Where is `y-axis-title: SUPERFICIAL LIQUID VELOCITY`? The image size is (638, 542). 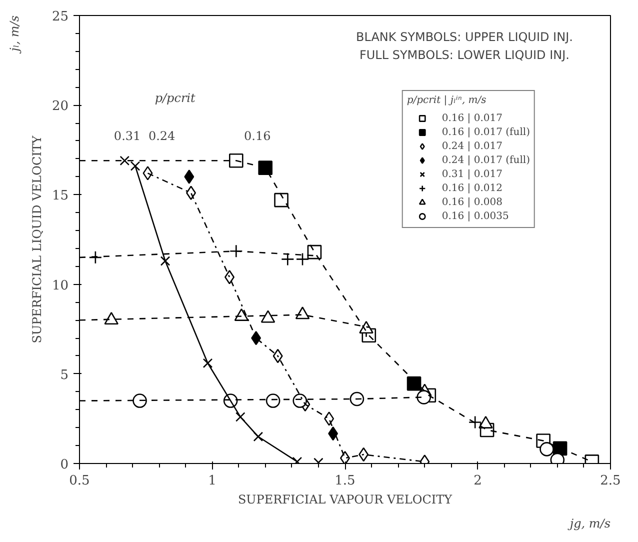
y-axis-title: SUPERFICIAL LIQUID VELOCITY is located at coordinates (37, 239).